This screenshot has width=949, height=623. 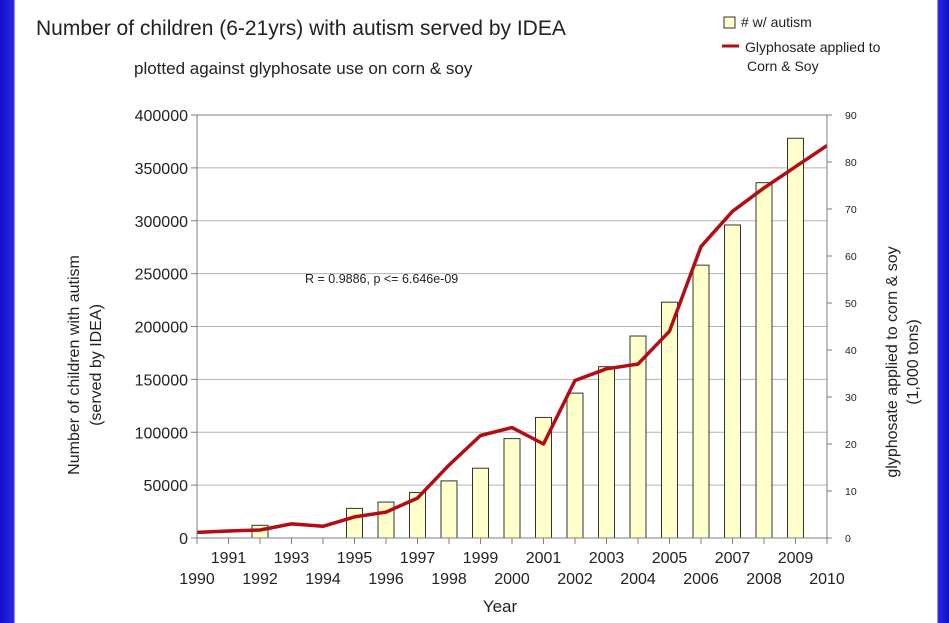 I want to click on x-tick-label: 1995, so click(x=355, y=558).